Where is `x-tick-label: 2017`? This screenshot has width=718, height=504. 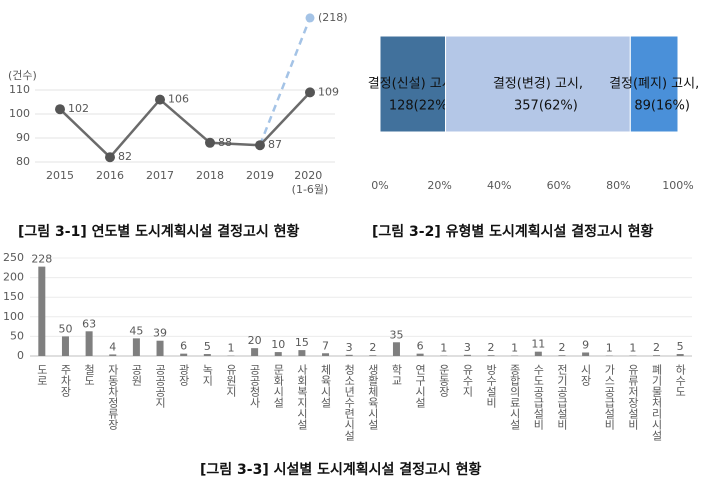 x-tick-label: 2017 is located at coordinates (160, 175).